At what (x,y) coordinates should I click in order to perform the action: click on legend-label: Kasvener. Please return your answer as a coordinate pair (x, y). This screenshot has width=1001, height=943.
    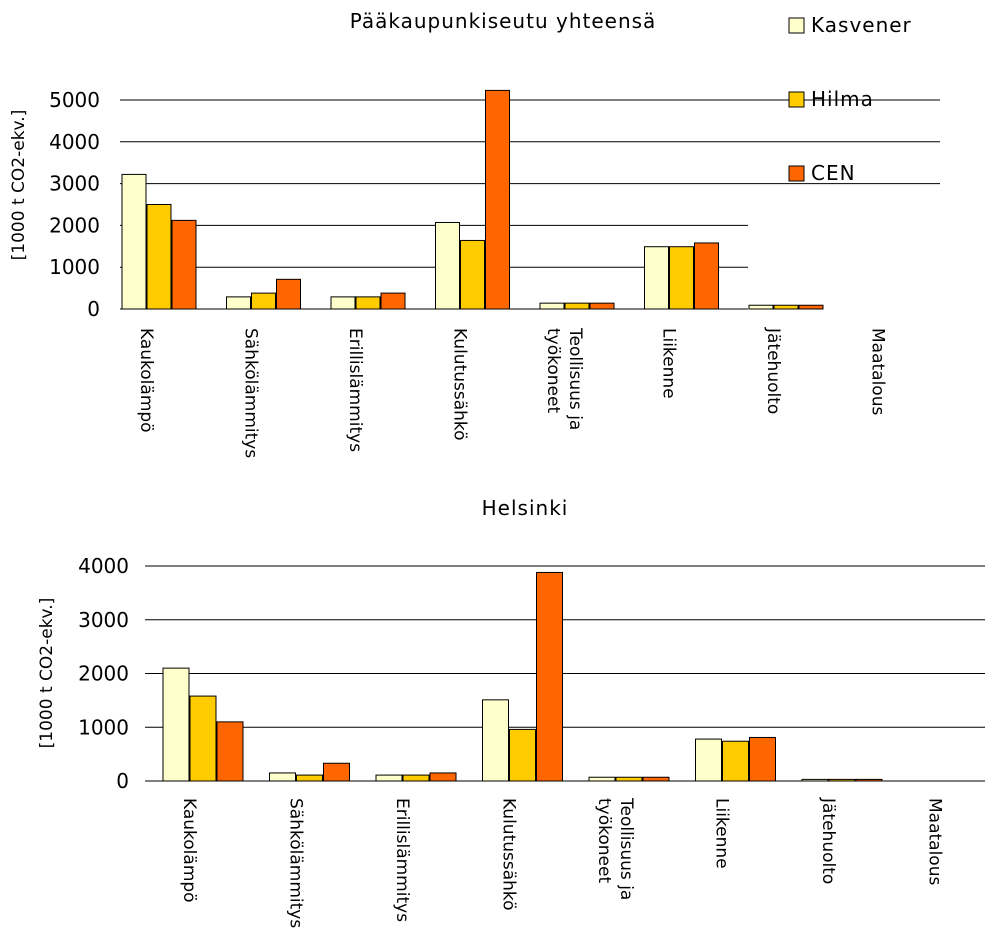
    Looking at the image, I should click on (861, 25).